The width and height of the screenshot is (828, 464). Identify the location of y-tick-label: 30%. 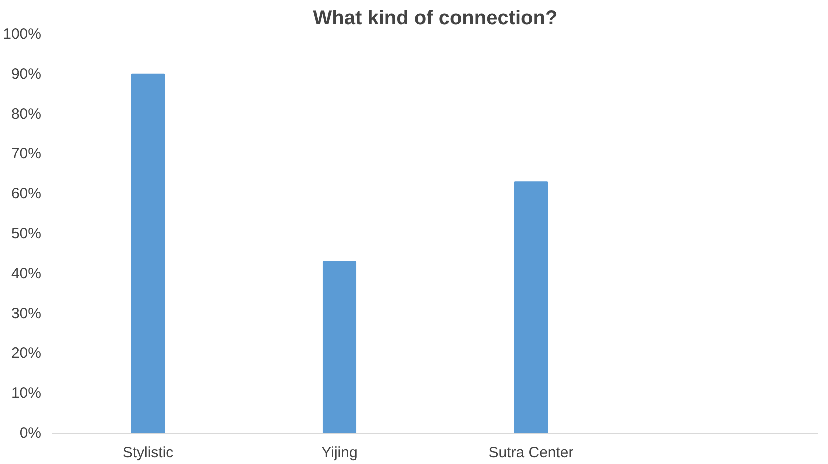
(26, 313).